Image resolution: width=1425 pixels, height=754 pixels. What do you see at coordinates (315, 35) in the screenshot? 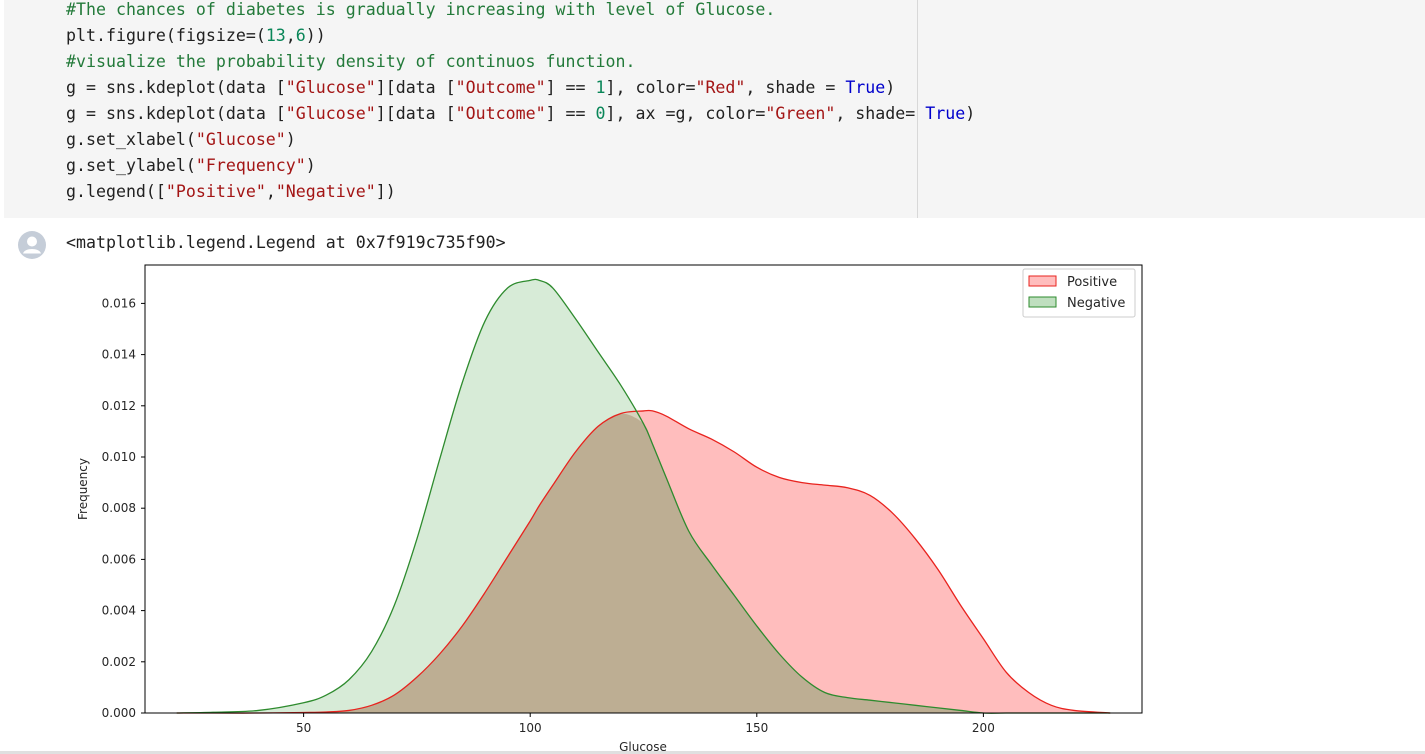
I see `code-token: ))` at bounding box center [315, 35].